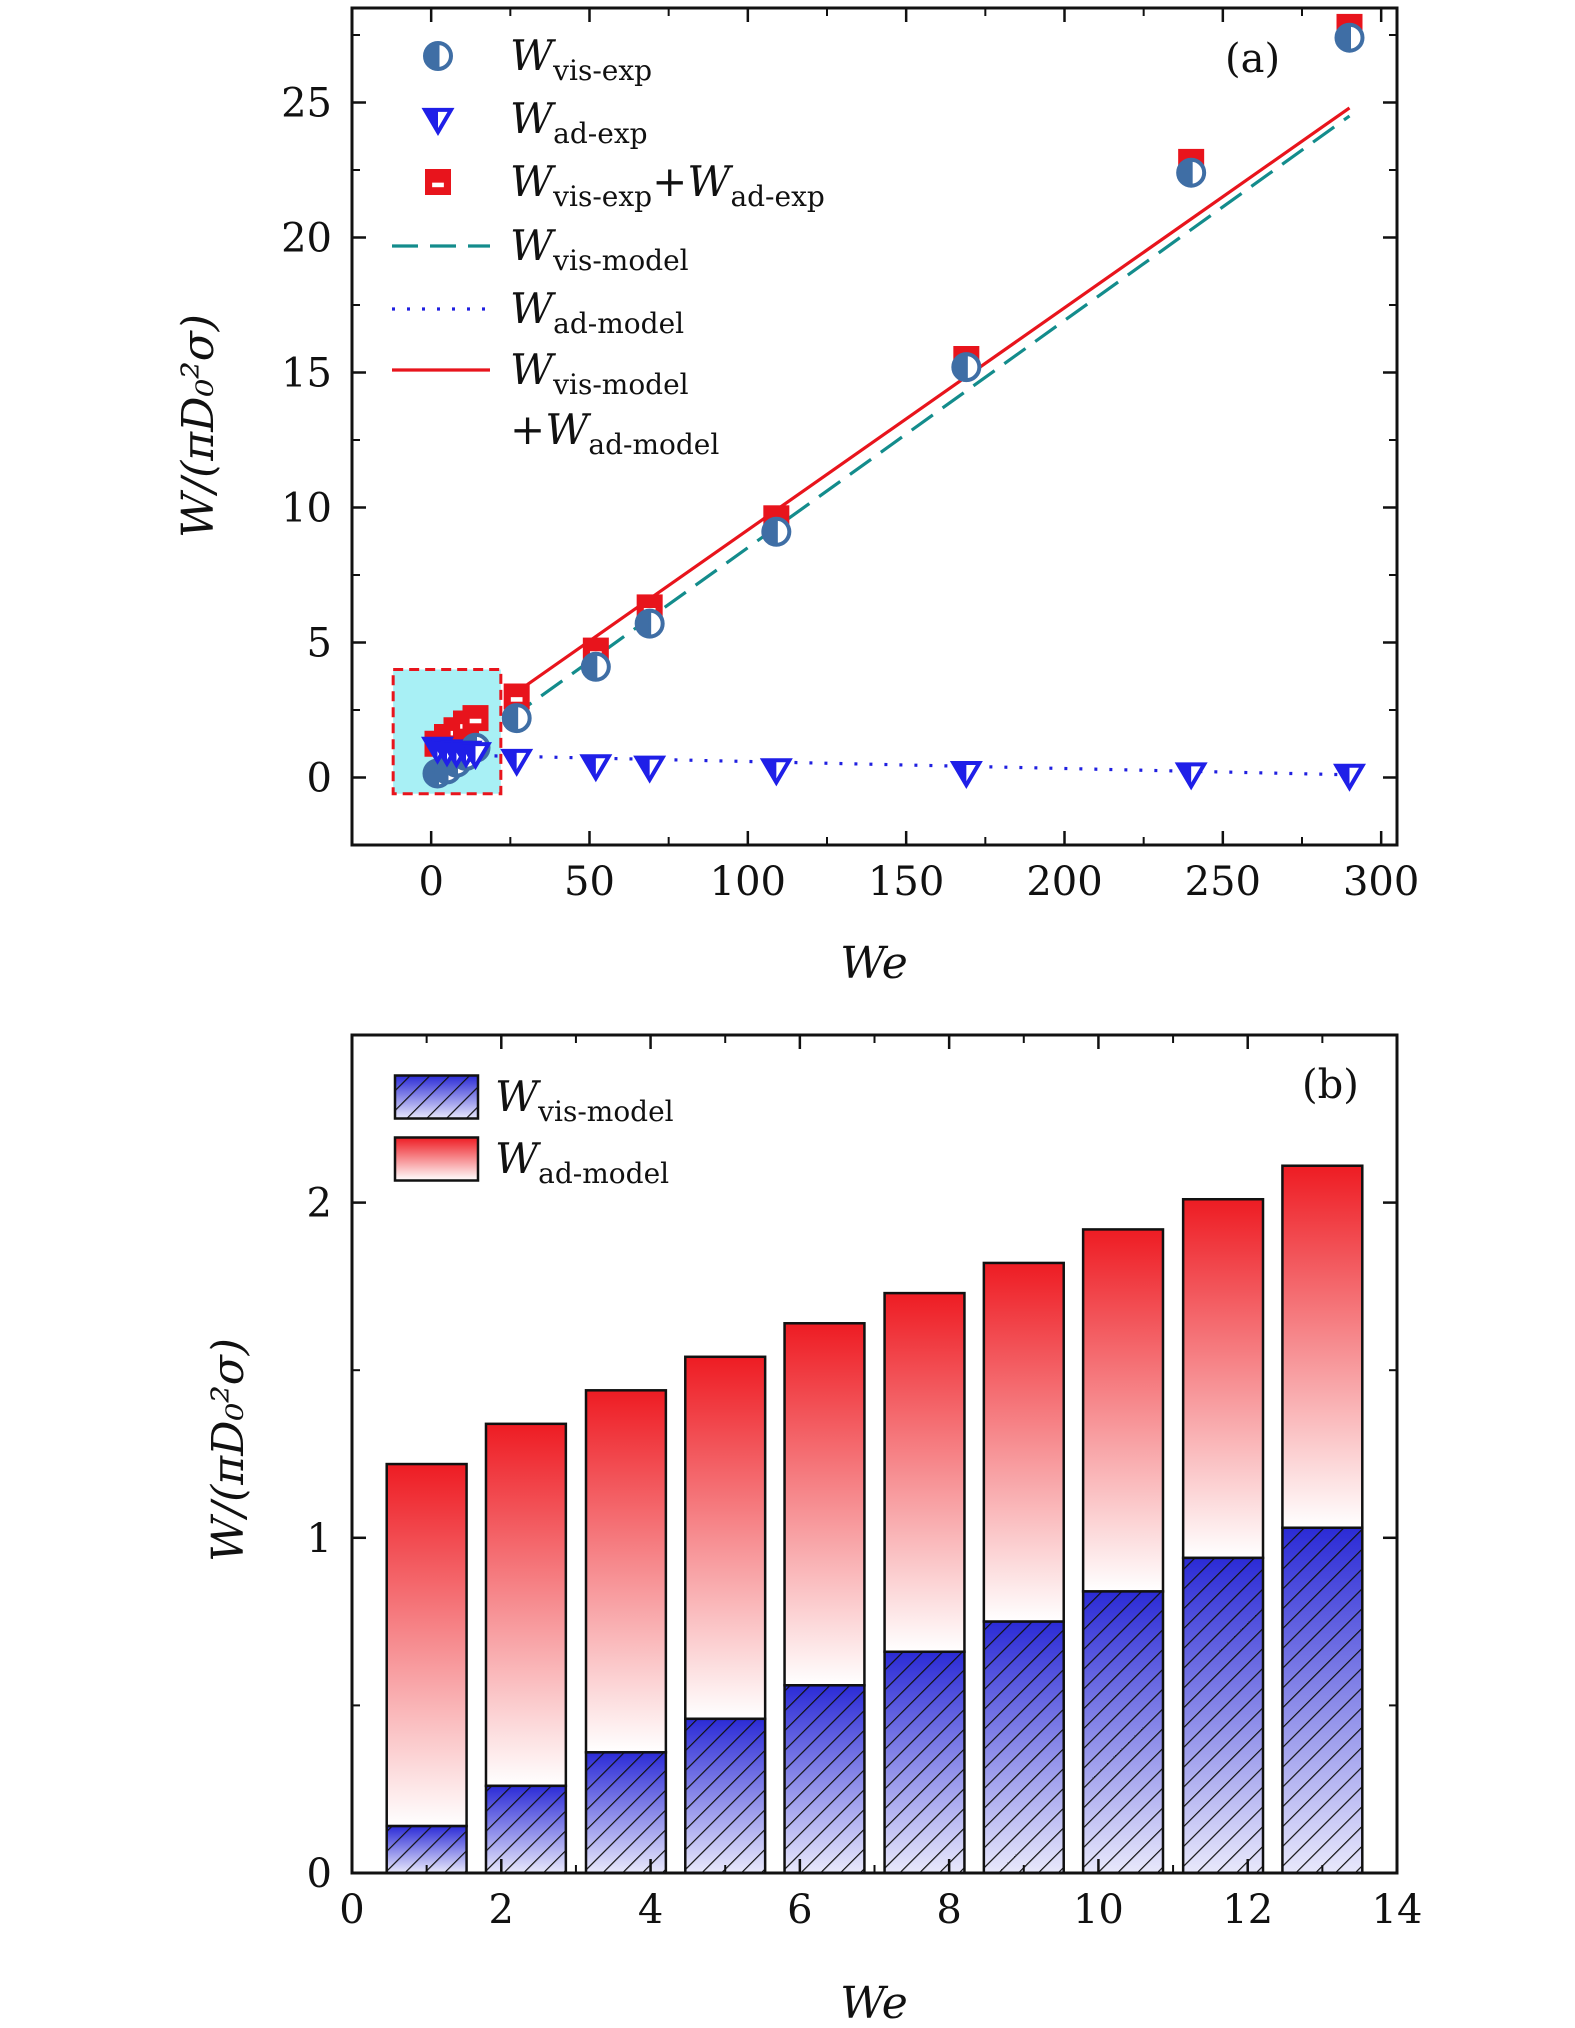 The height and width of the screenshot is (2028, 1575). Describe the element at coordinates (1098, 1910) in the screenshot. I see `x-tick-label: 10` at that location.